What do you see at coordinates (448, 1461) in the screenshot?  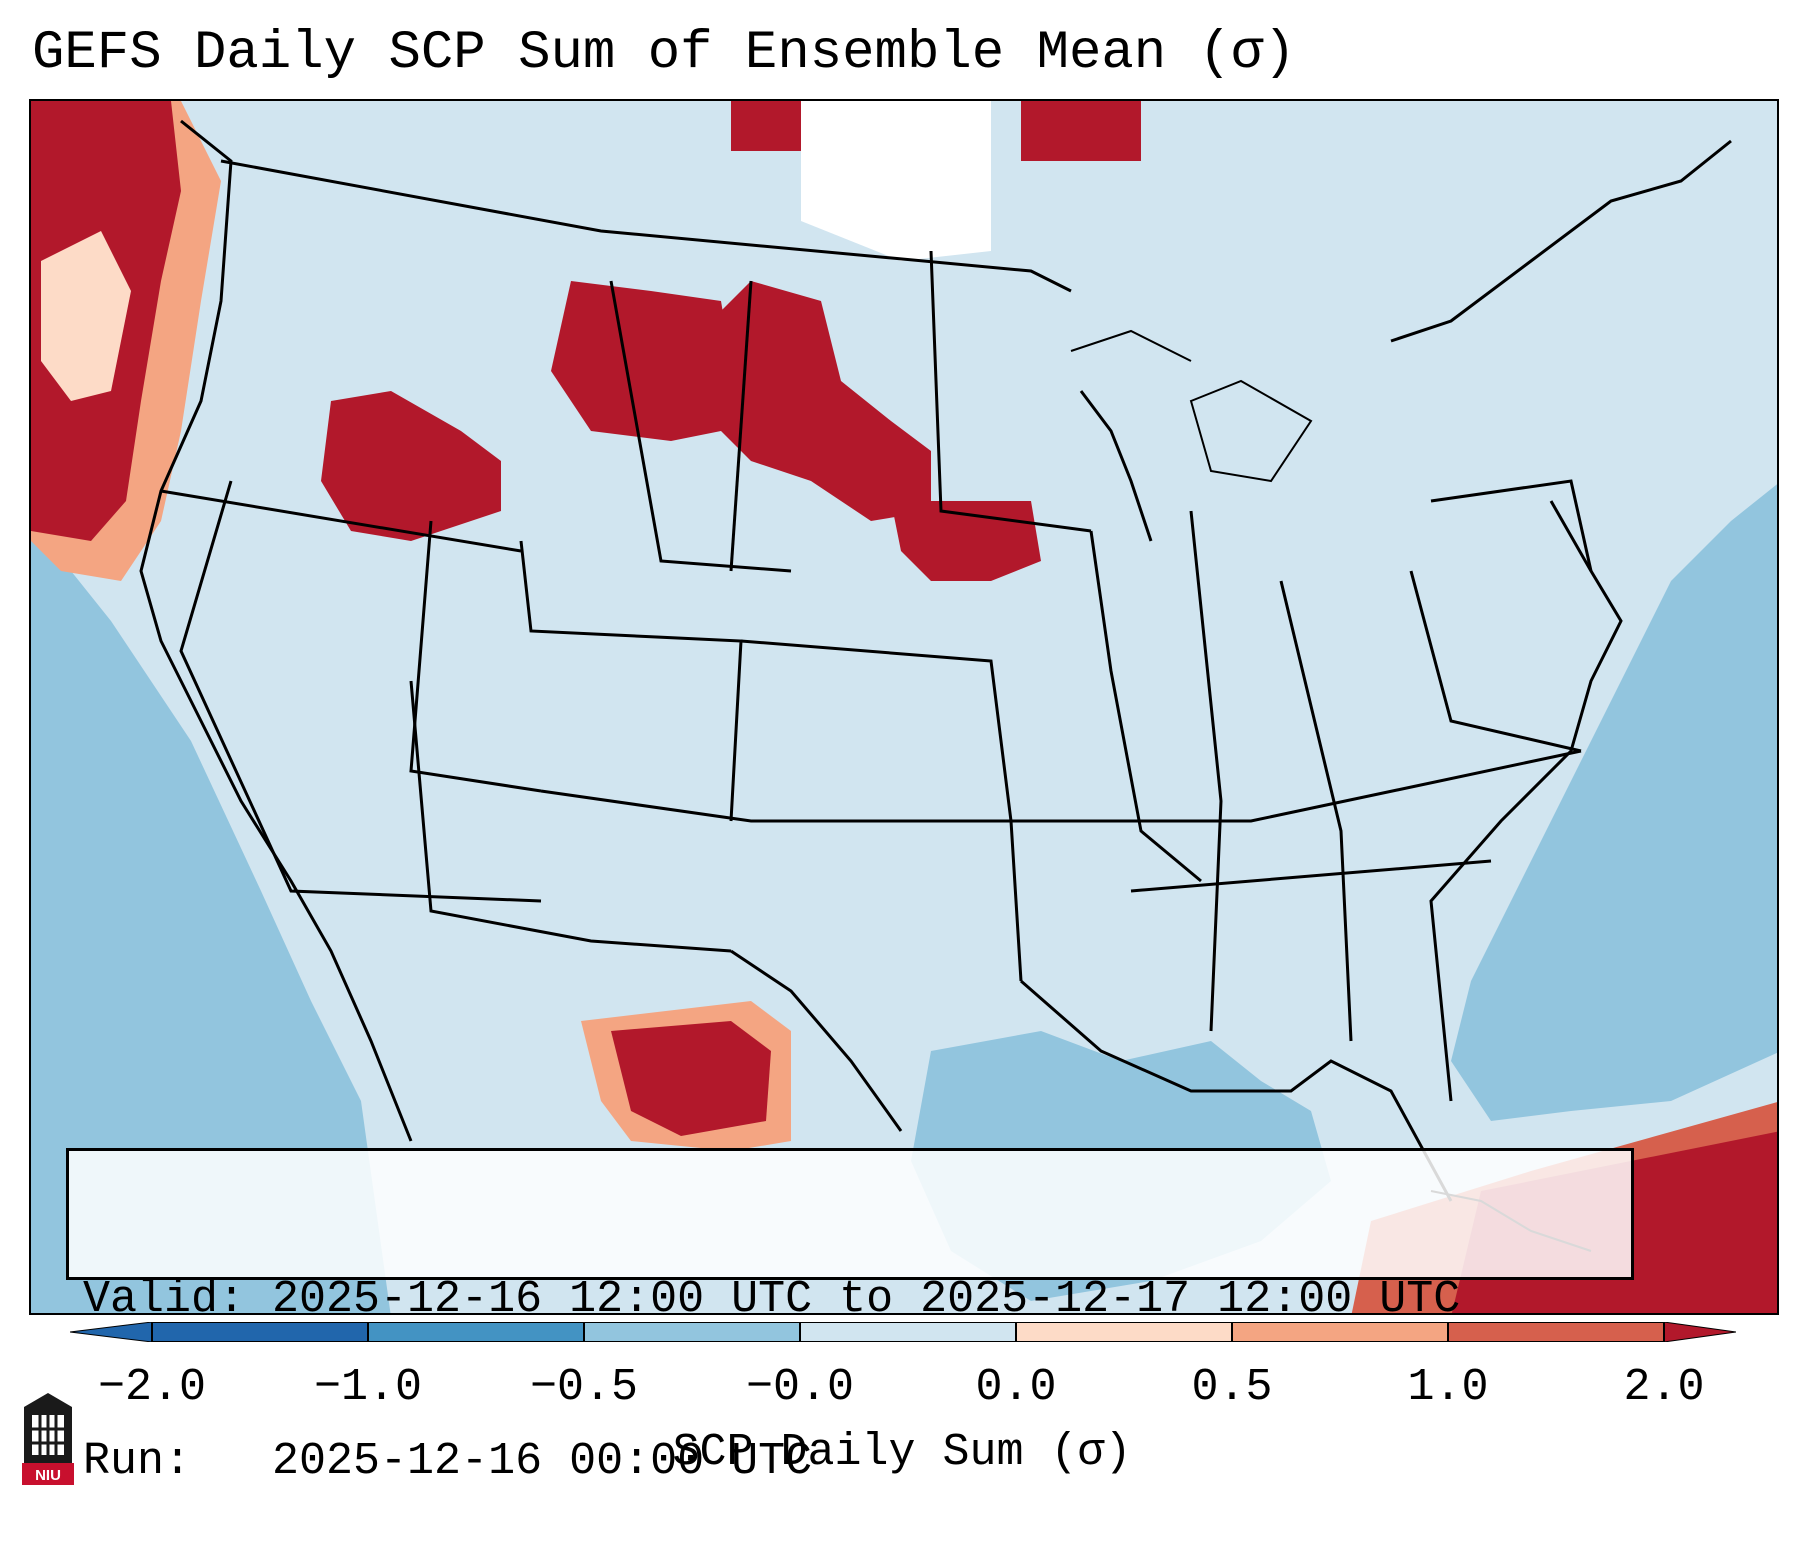 I see `run-time-text: Run: 2025-12-16 00:00 UTC` at bounding box center [448, 1461].